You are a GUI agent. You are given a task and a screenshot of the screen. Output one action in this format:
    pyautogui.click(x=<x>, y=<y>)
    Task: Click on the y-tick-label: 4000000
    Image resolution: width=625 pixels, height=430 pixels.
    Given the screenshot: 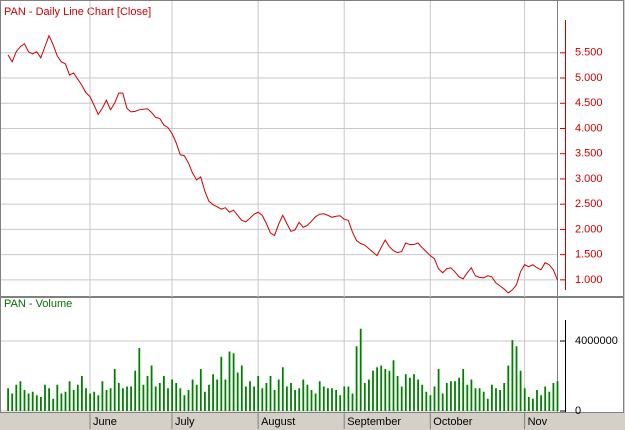 What is the action you would take?
    pyautogui.click(x=596, y=341)
    